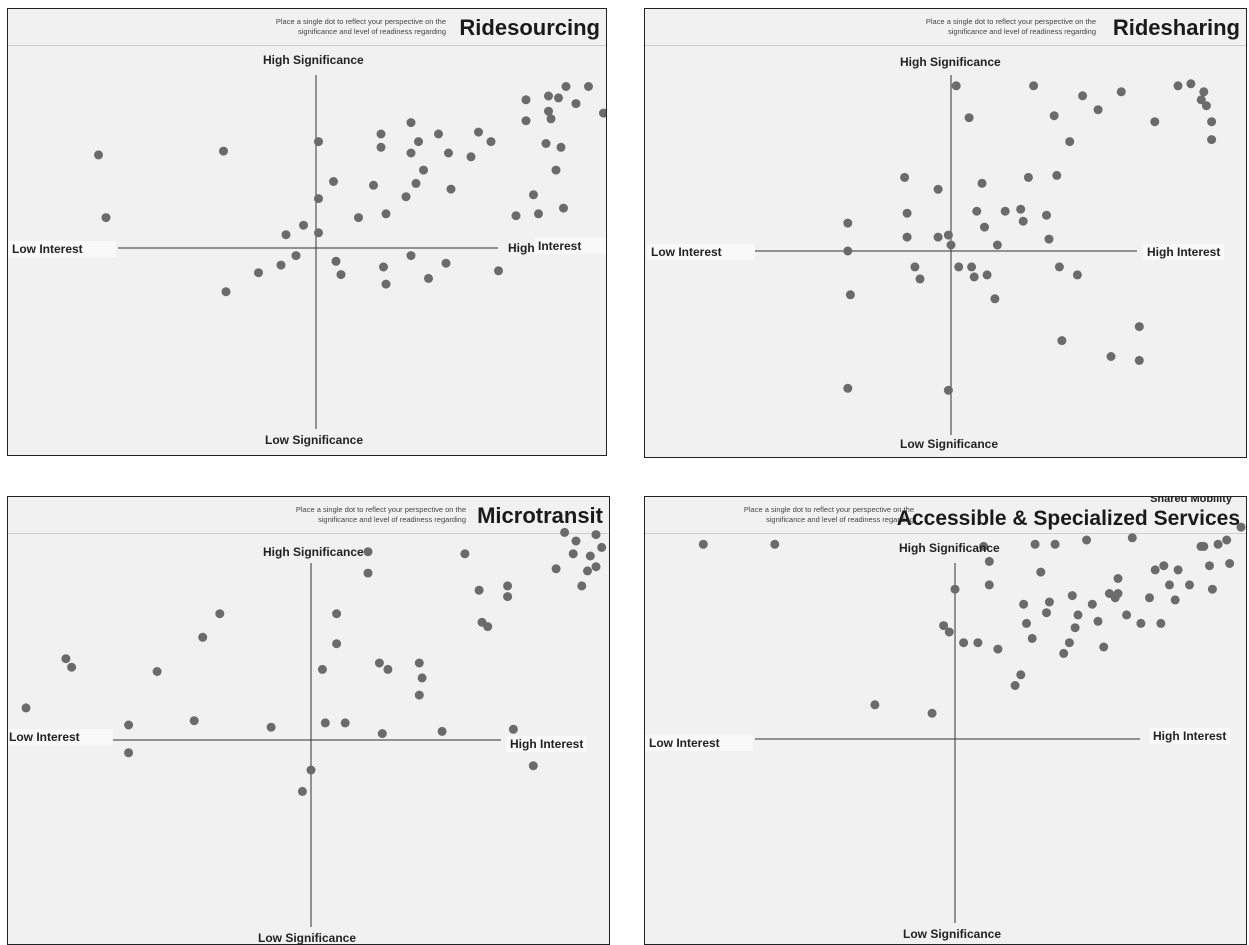 The image size is (1249, 945). What do you see at coordinates (529, 27) in the screenshot?
I see `chart-title: Ridesourcing` at bounding box center [529, 27].